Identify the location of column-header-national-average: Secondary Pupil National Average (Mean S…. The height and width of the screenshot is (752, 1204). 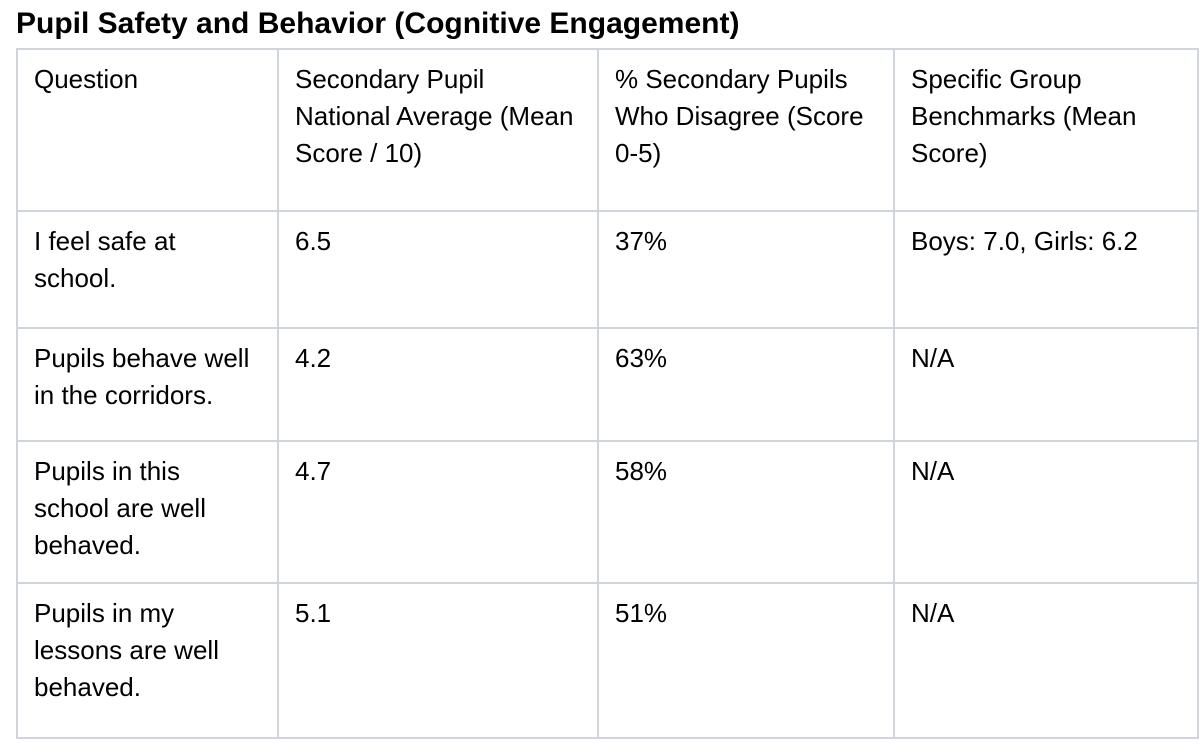
(438, 130).